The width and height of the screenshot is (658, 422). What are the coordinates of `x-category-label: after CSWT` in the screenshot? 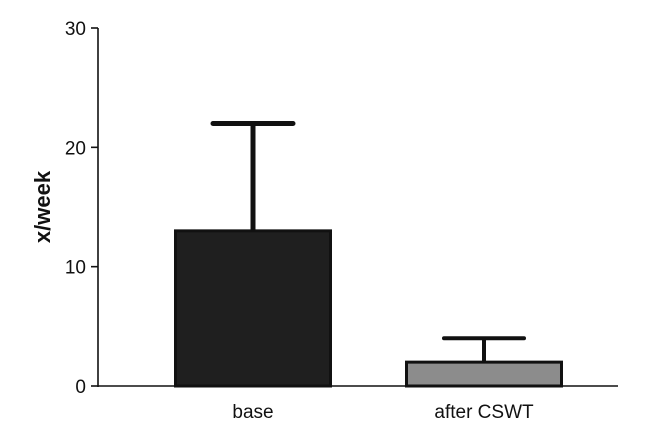 It's located at (484, 412).